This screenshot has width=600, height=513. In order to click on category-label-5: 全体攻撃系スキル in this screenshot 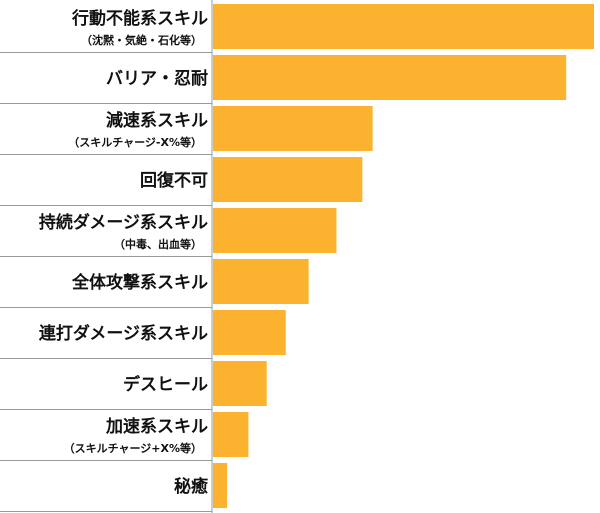, I will do `click(139, 282)`.